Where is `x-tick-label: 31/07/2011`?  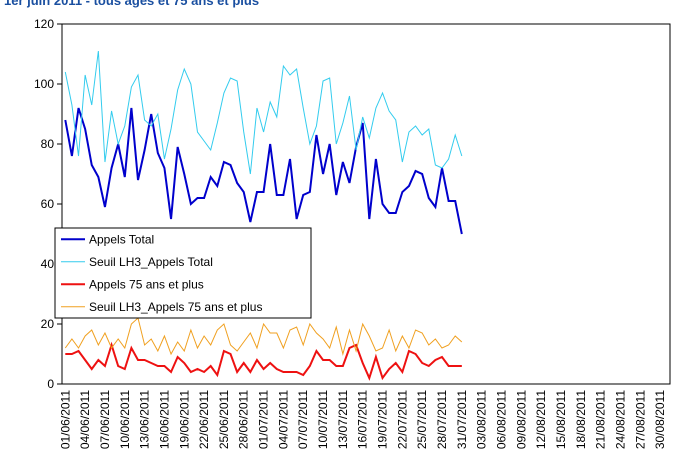 x-tick-label: 31/07/2011 is located at coordinates (462, 419).